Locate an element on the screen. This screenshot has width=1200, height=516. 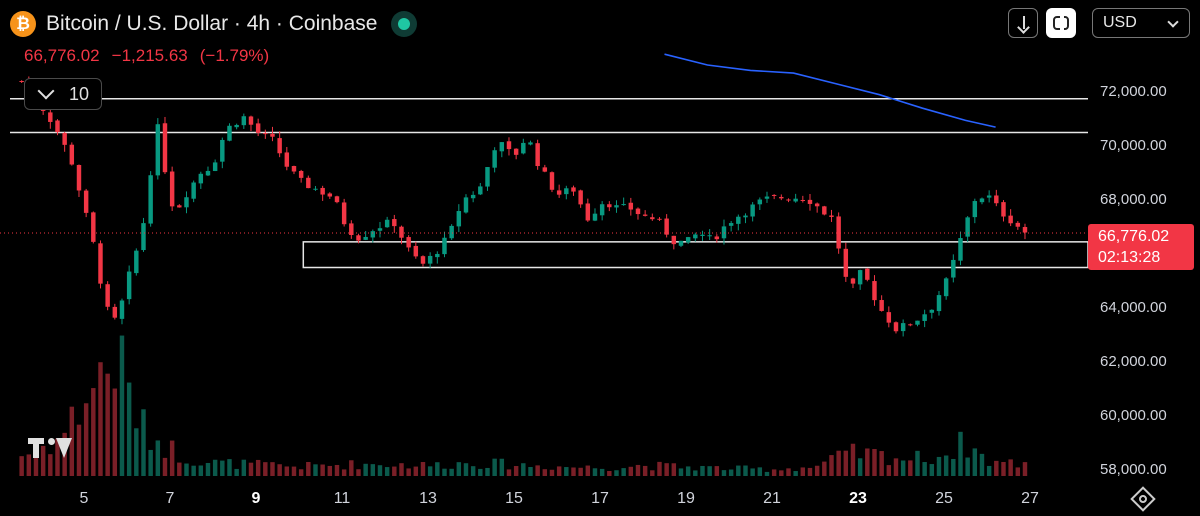
x-tick-label: 15 is located at coordinates (514, 498).